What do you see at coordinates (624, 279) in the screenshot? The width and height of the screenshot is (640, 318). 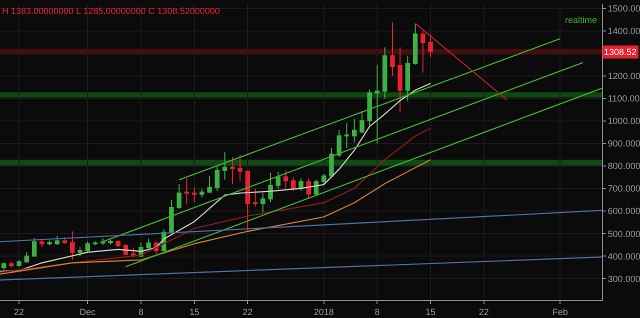 I see `y-tick-label: 300.000` at bounding box center [624, 279].